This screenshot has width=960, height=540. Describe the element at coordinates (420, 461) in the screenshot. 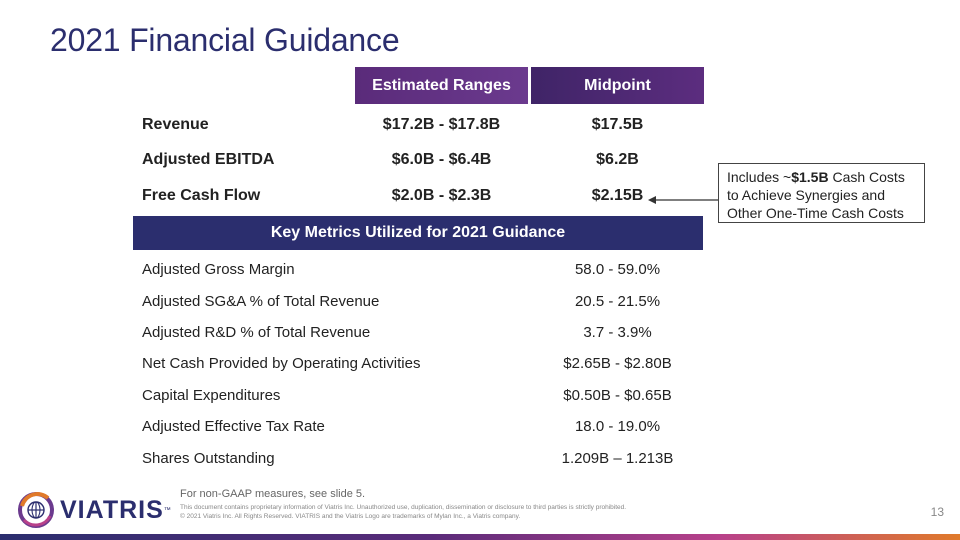

I see `metric-row: Shares Outstanding 1.209B – 1.213B` at that location.